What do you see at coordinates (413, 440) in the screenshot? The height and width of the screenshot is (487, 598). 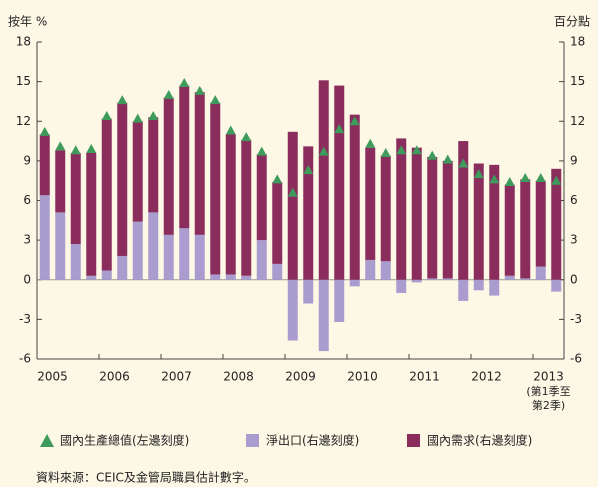 I see `legend-swatch` at bounding box center [413, 440].